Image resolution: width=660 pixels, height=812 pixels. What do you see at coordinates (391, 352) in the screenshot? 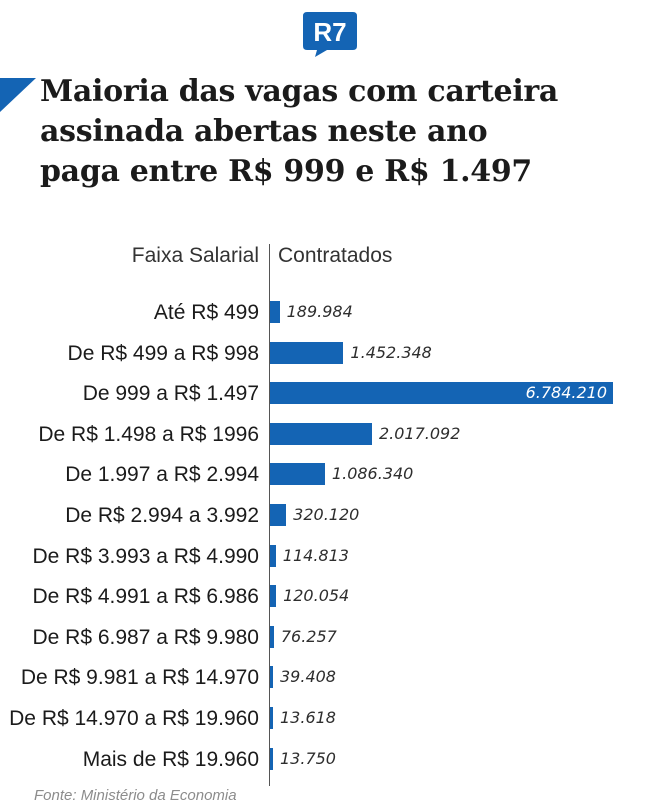
I see `value-label: 1.452.348` at bounding box center [391, 352].